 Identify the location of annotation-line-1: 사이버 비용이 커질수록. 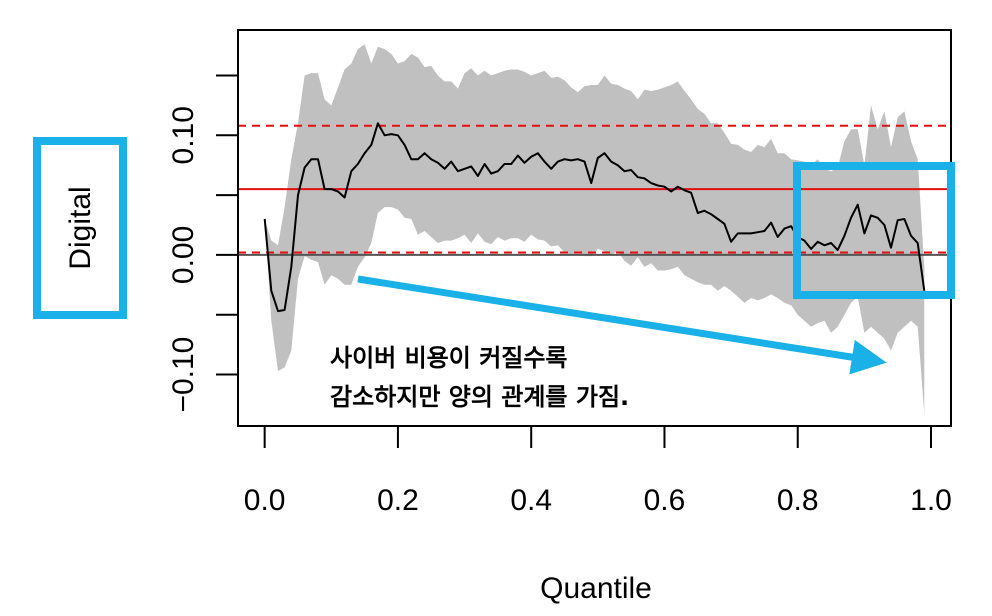
(449, 358).